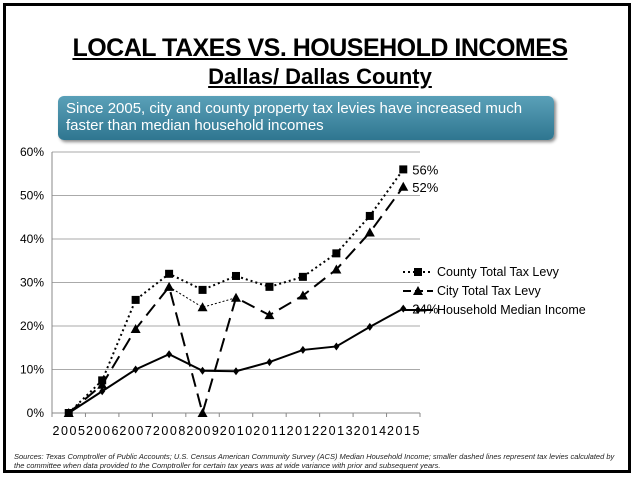  What do you see at coordinates (32, 326) in the screenshot?
I see `y-tick-label: 20%` at bounding box center [32, 326].